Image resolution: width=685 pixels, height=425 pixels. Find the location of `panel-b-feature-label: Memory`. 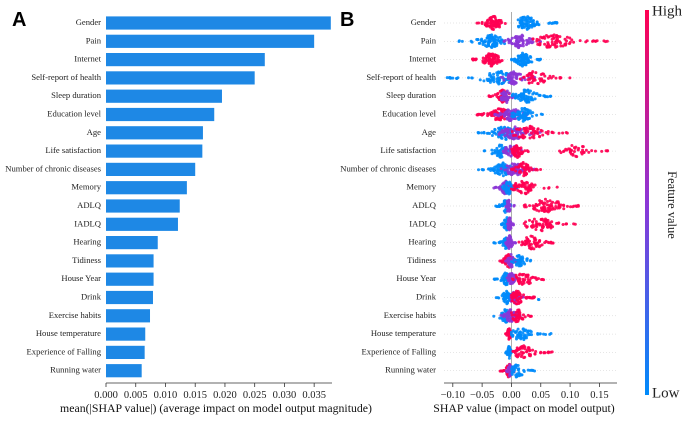

panel-b-feature-label: Memory is located at coordinates (421, 187).